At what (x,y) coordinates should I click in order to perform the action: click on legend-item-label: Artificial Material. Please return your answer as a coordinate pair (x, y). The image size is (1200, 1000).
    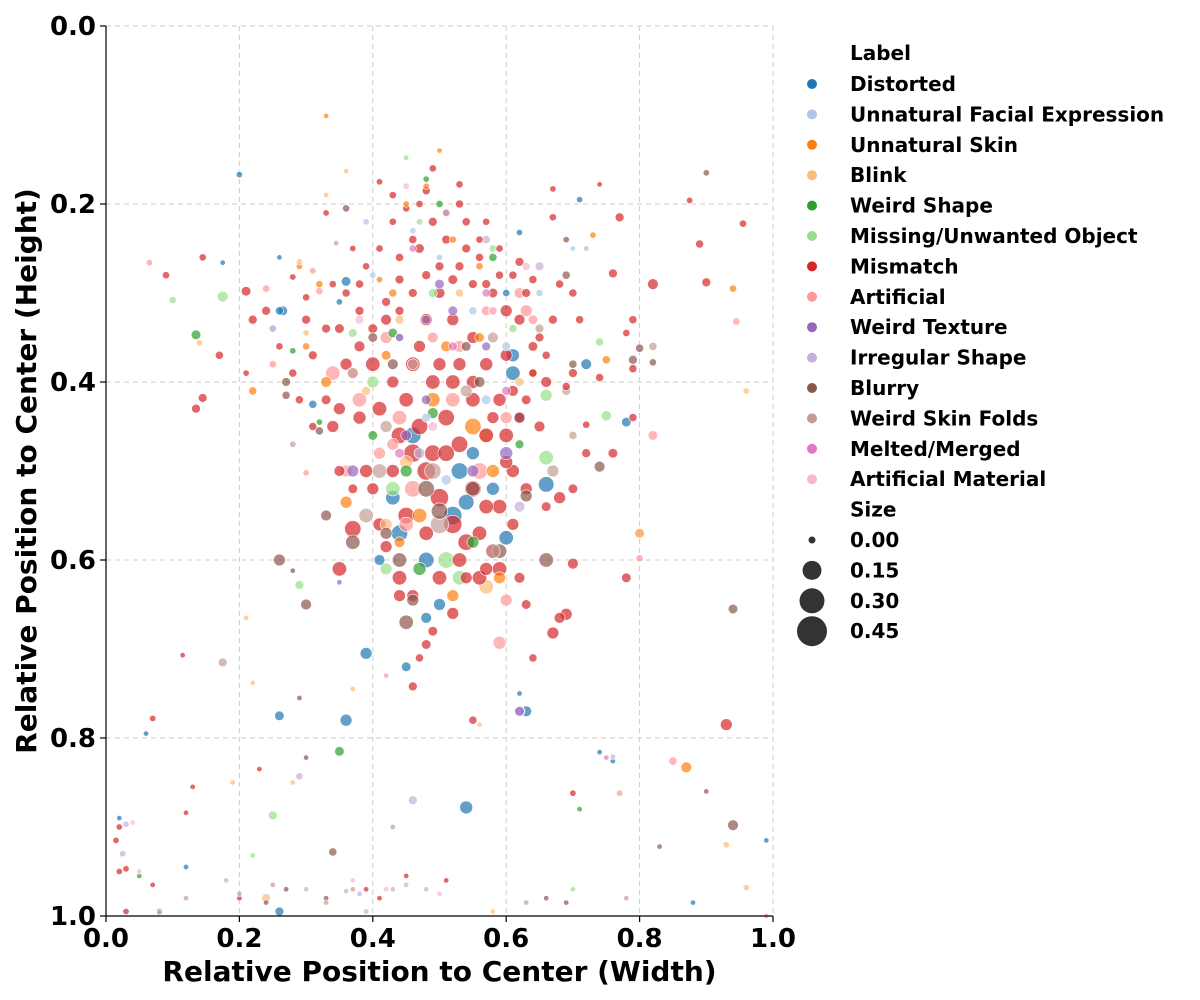
    Looking at the image, I should click on (948, 479).